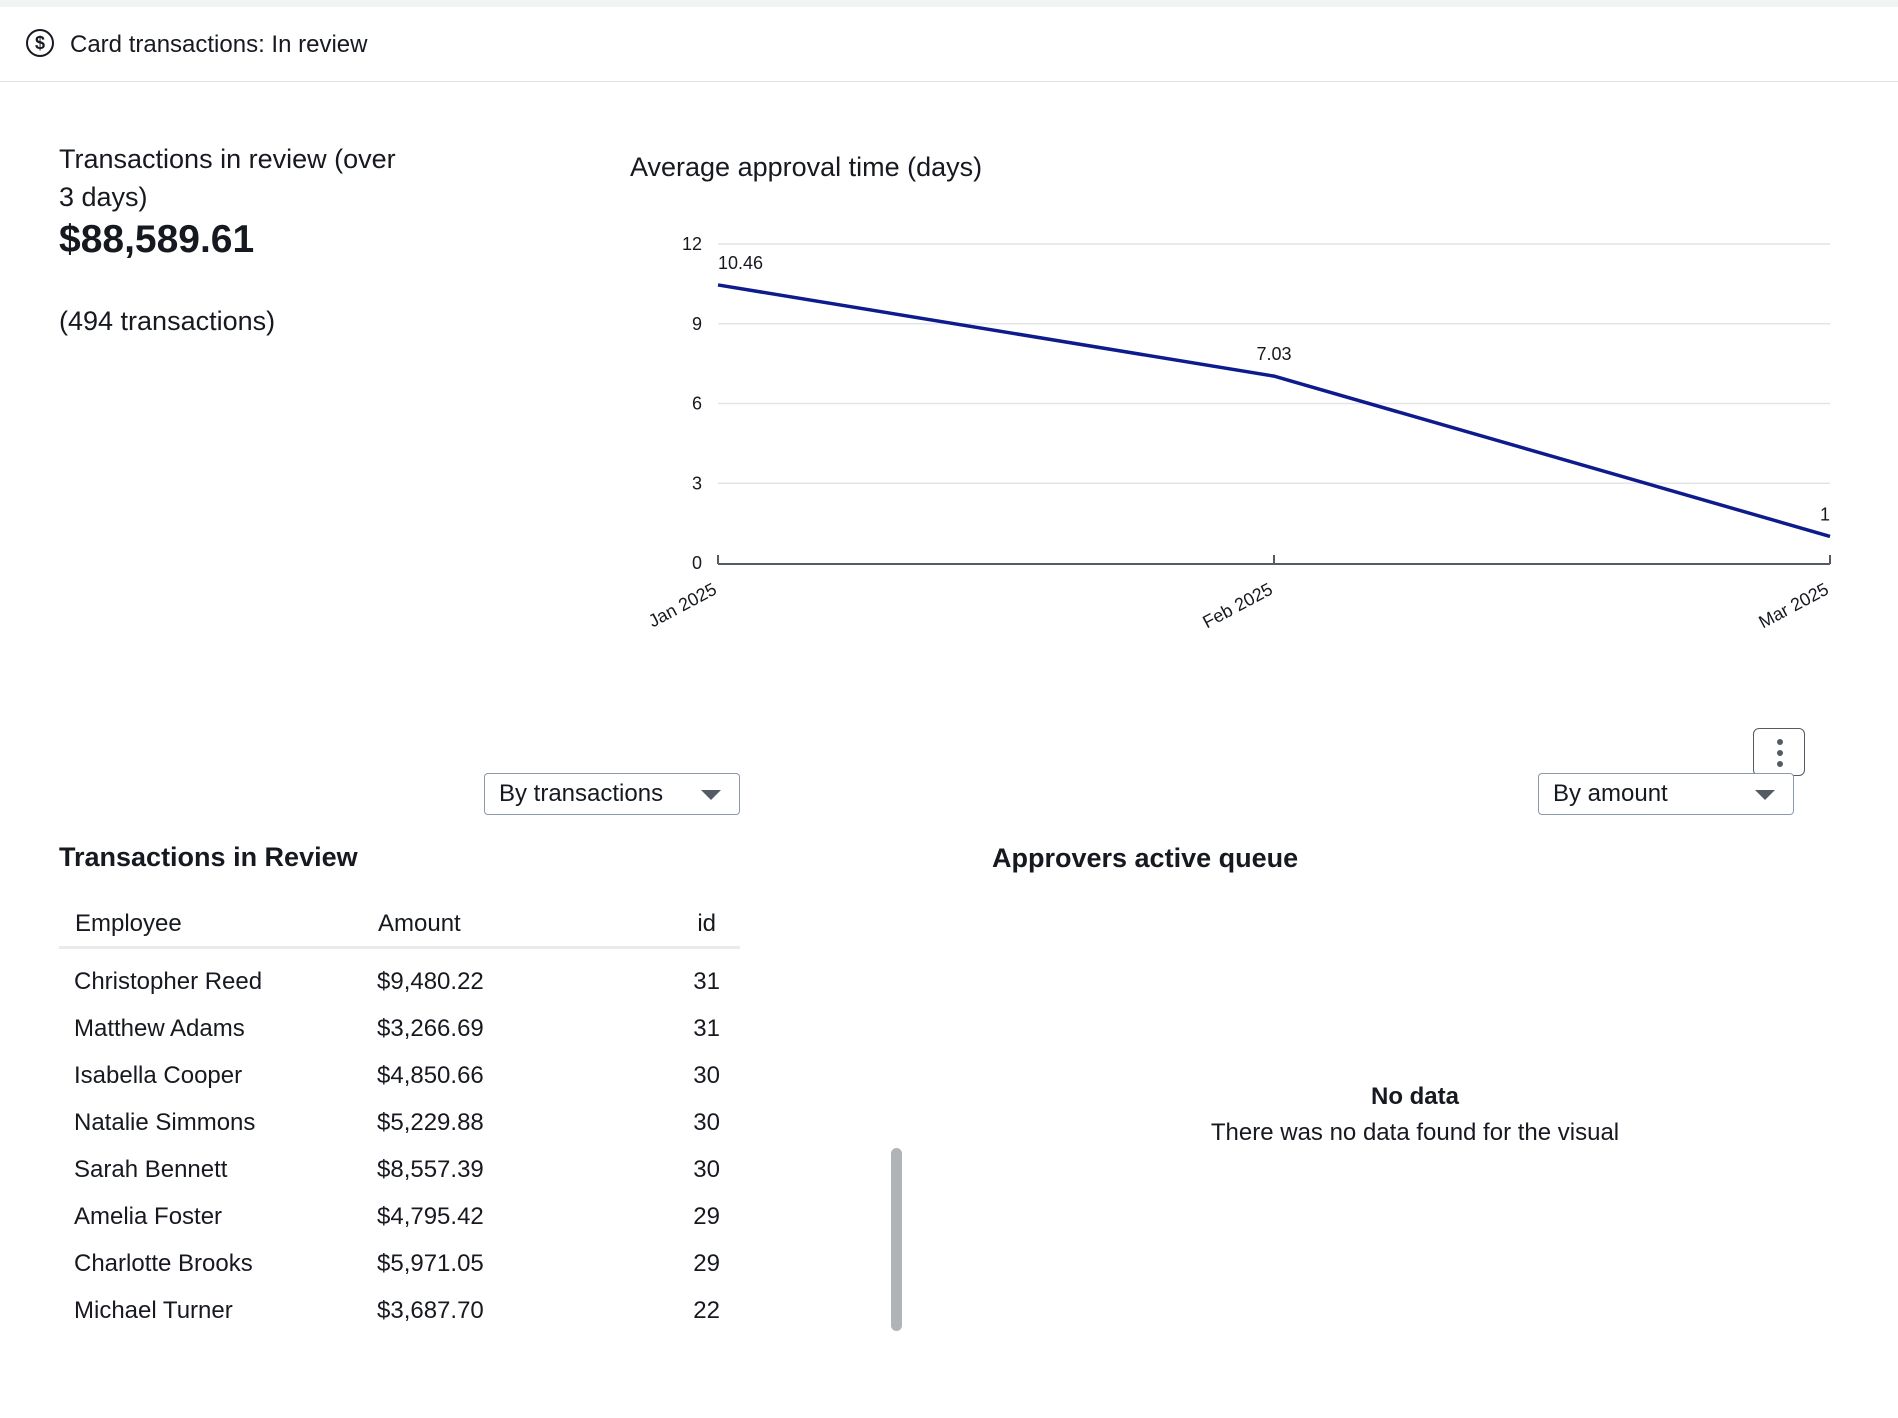  I want to click on amount-cell: $9,480.22, so click(430, 981).